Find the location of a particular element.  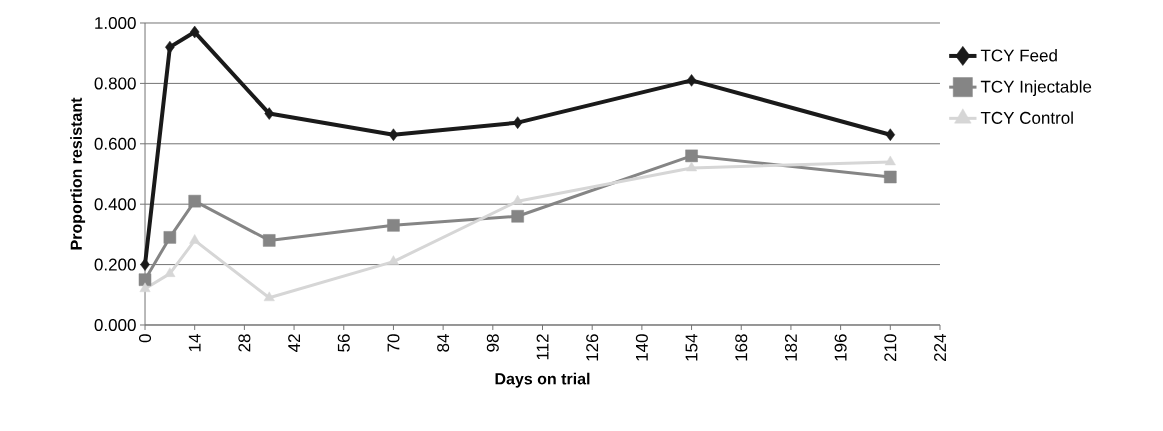

y-tick-label: 0.600 is located at coordinates (115, 143).